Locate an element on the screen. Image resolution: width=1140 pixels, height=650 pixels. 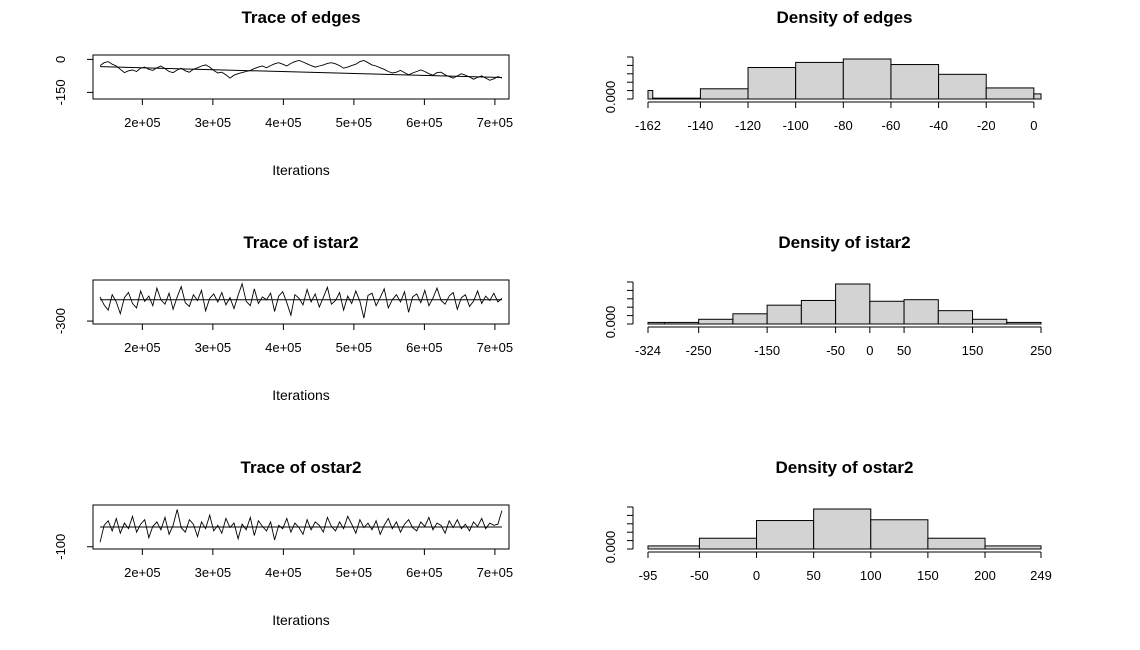
x-tick-label: 250 is located at coordinates (1041, 350).